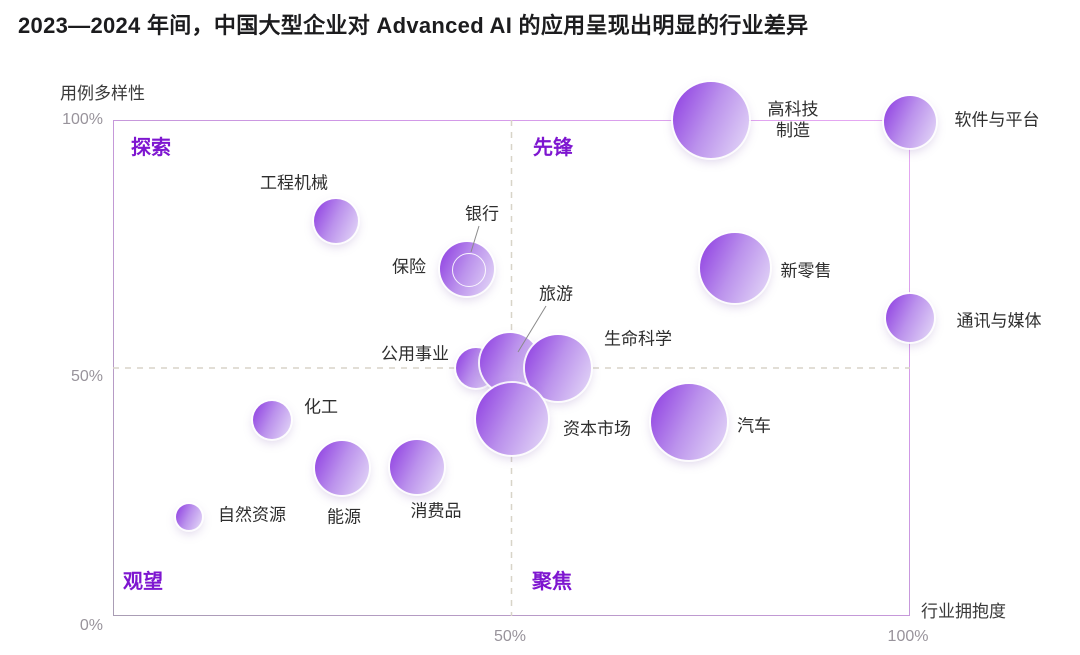 This screenshot has height=655, width=1080. Describe the element at coordinates (556, 294) in the screenshot. I see `bubble-label-travel: 旅游` at that location.